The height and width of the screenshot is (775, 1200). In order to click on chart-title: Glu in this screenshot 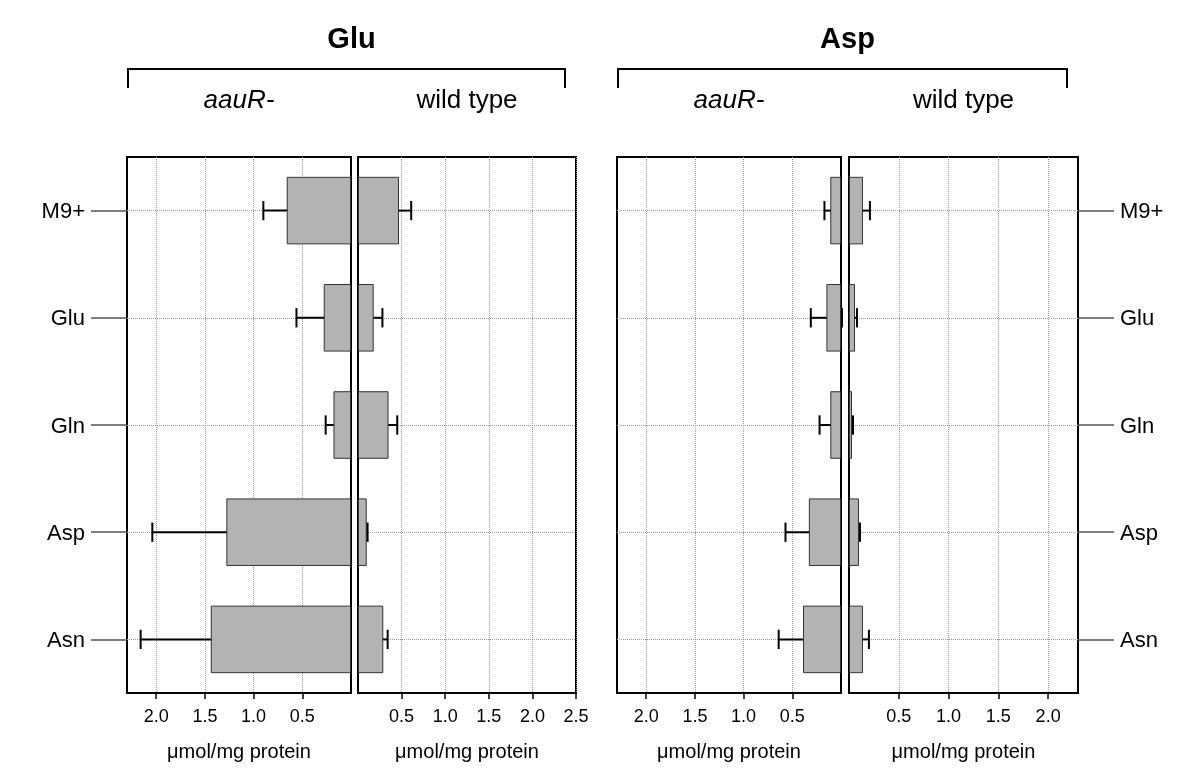, I will do `click(351, 38)`.